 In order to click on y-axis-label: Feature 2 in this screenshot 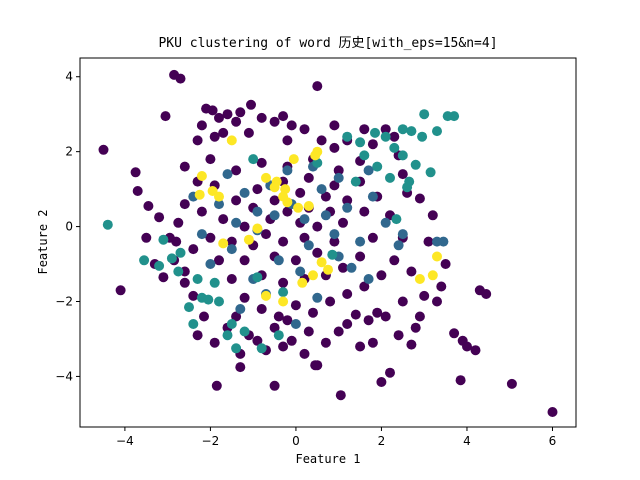, I will do `click(43, 241)`.